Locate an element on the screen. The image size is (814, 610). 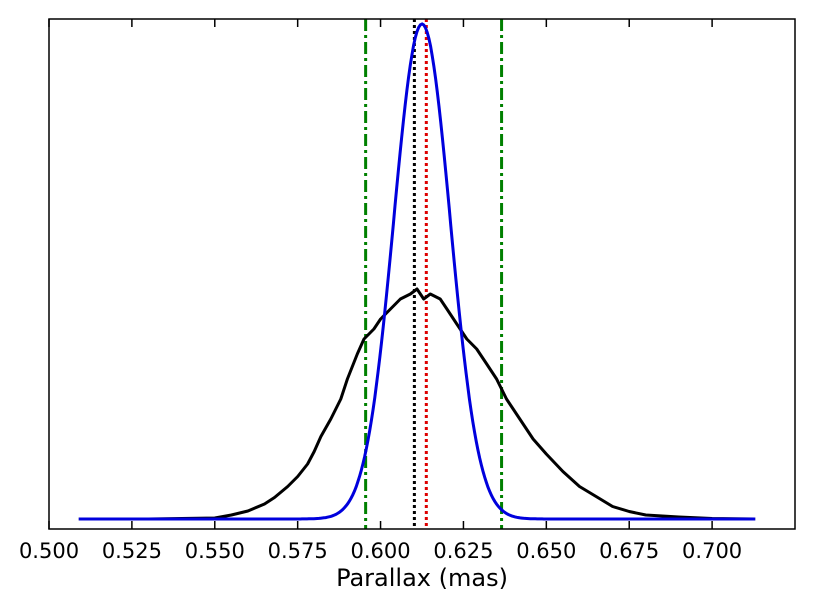
x-tick-label-7: 0.650 is located at coordinates (546, 551).